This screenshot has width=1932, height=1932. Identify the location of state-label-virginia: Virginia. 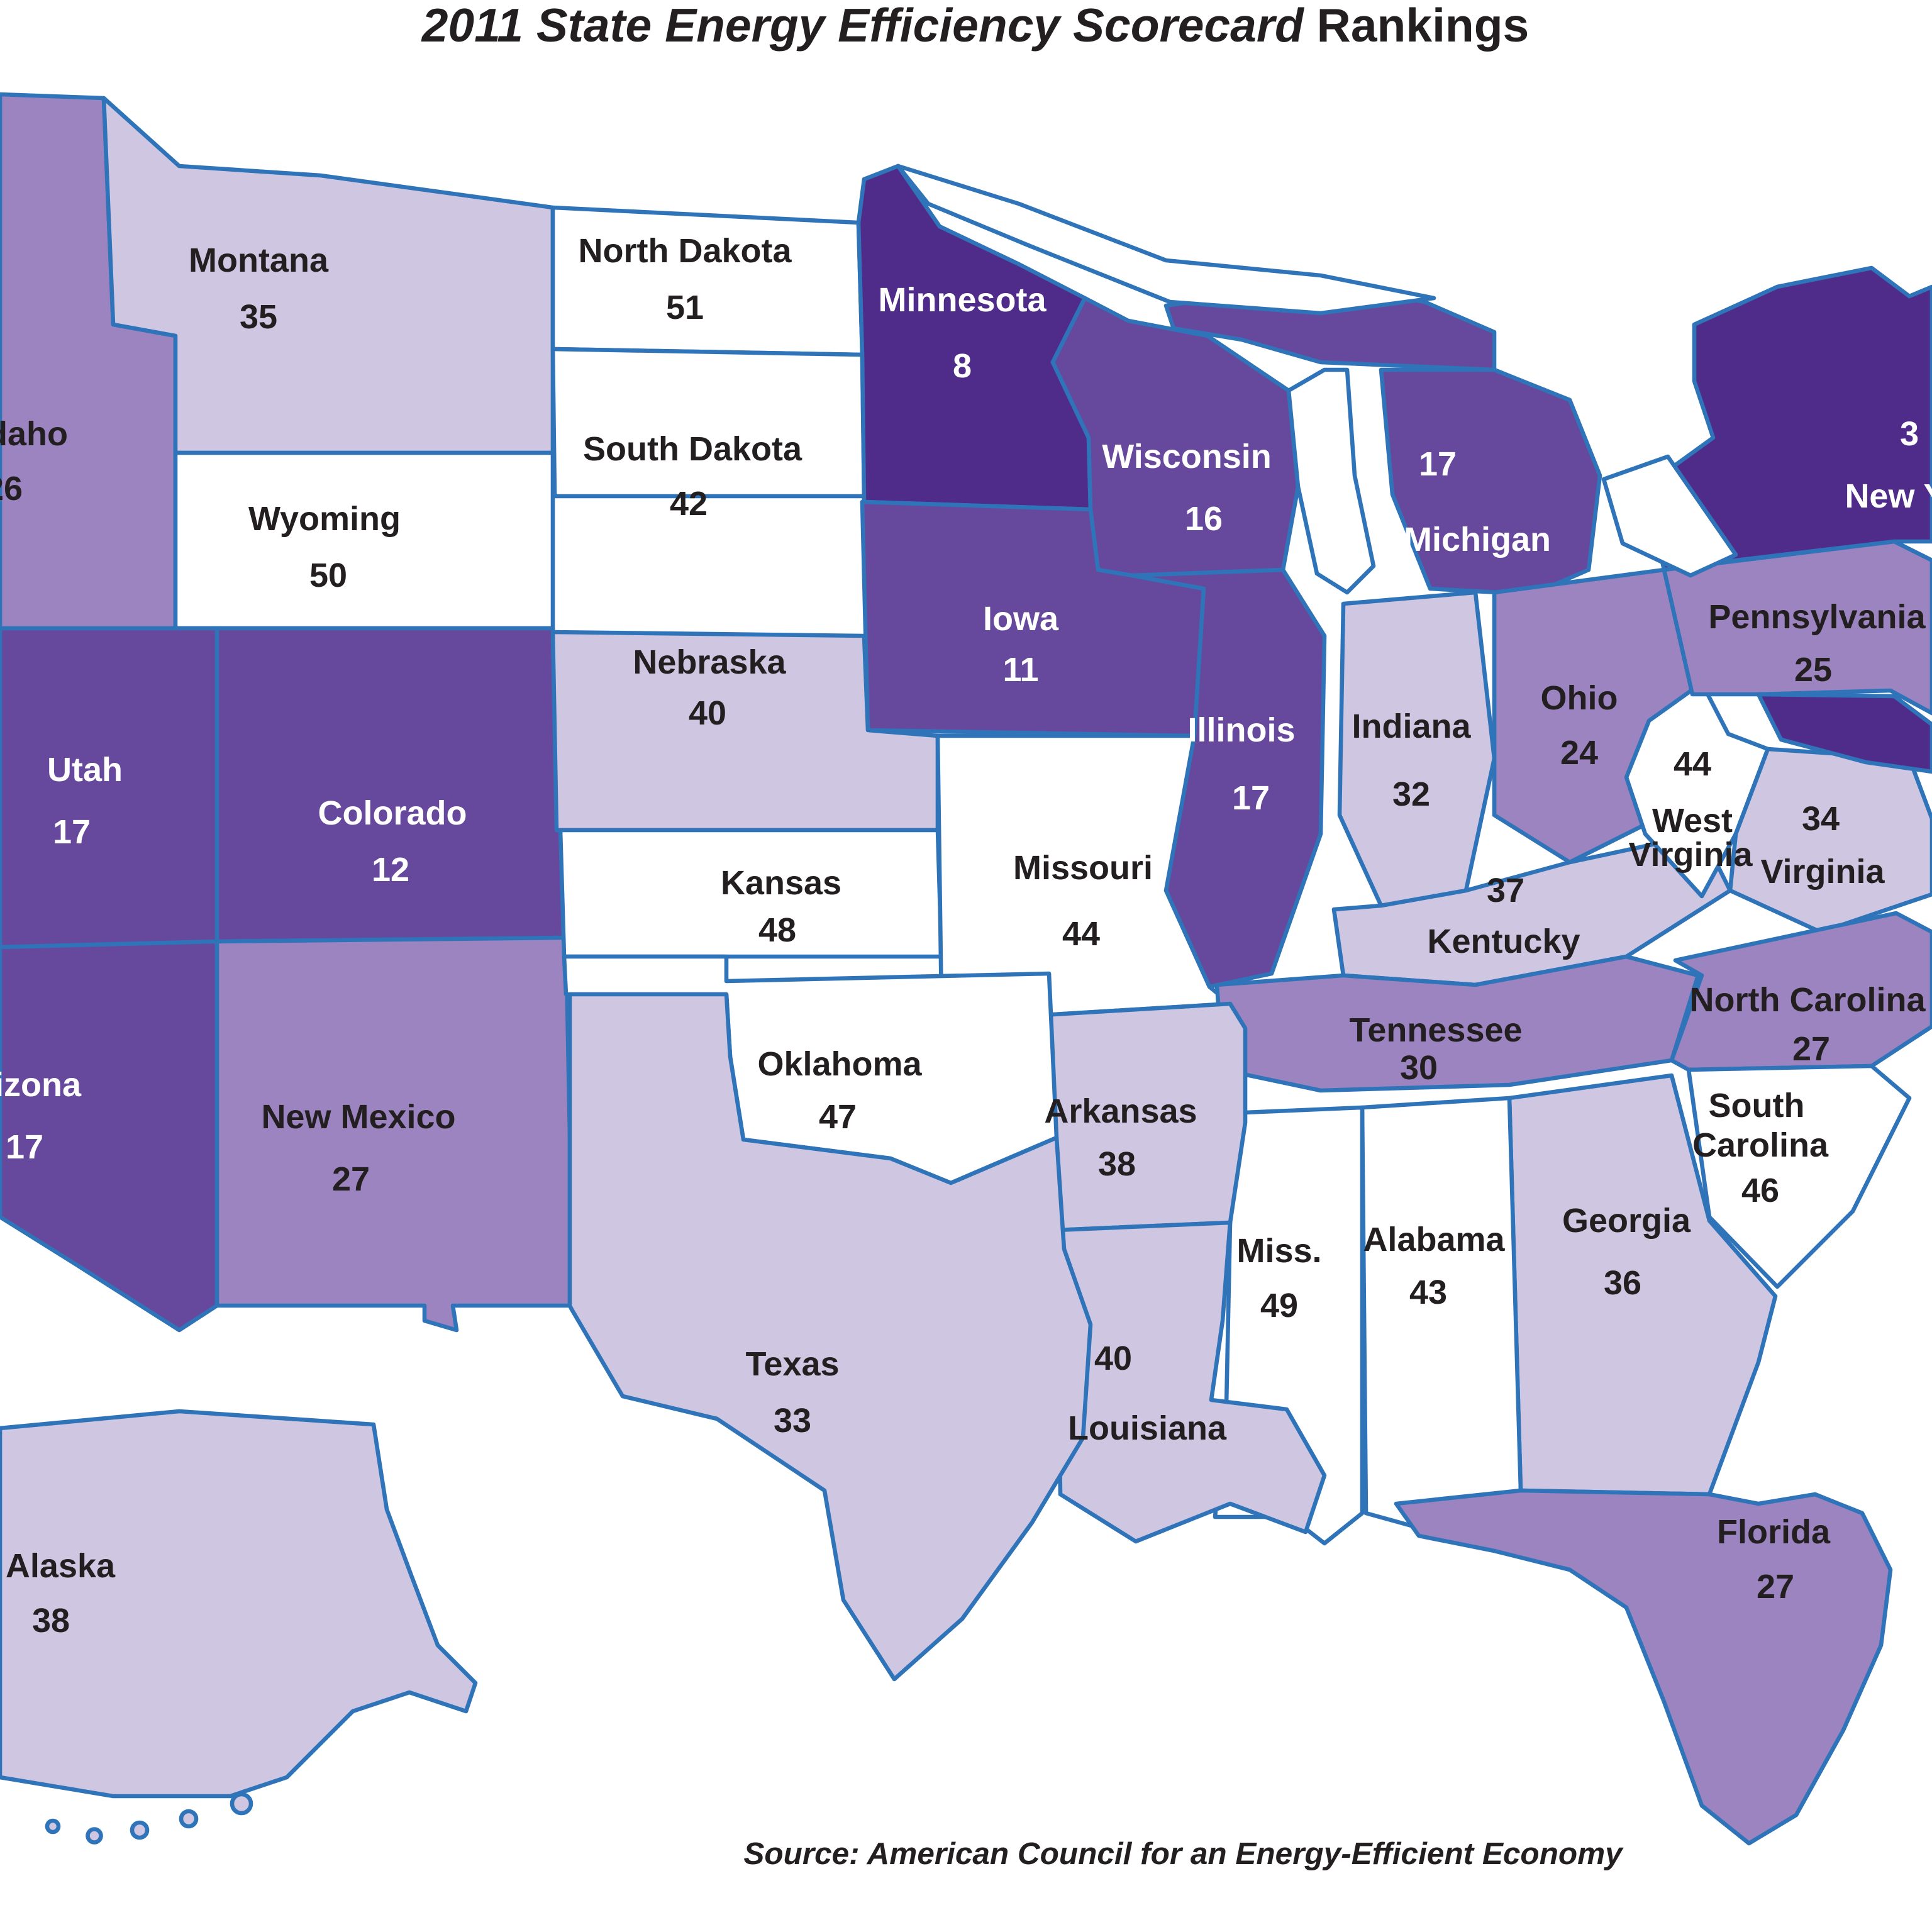
(1822, 872).